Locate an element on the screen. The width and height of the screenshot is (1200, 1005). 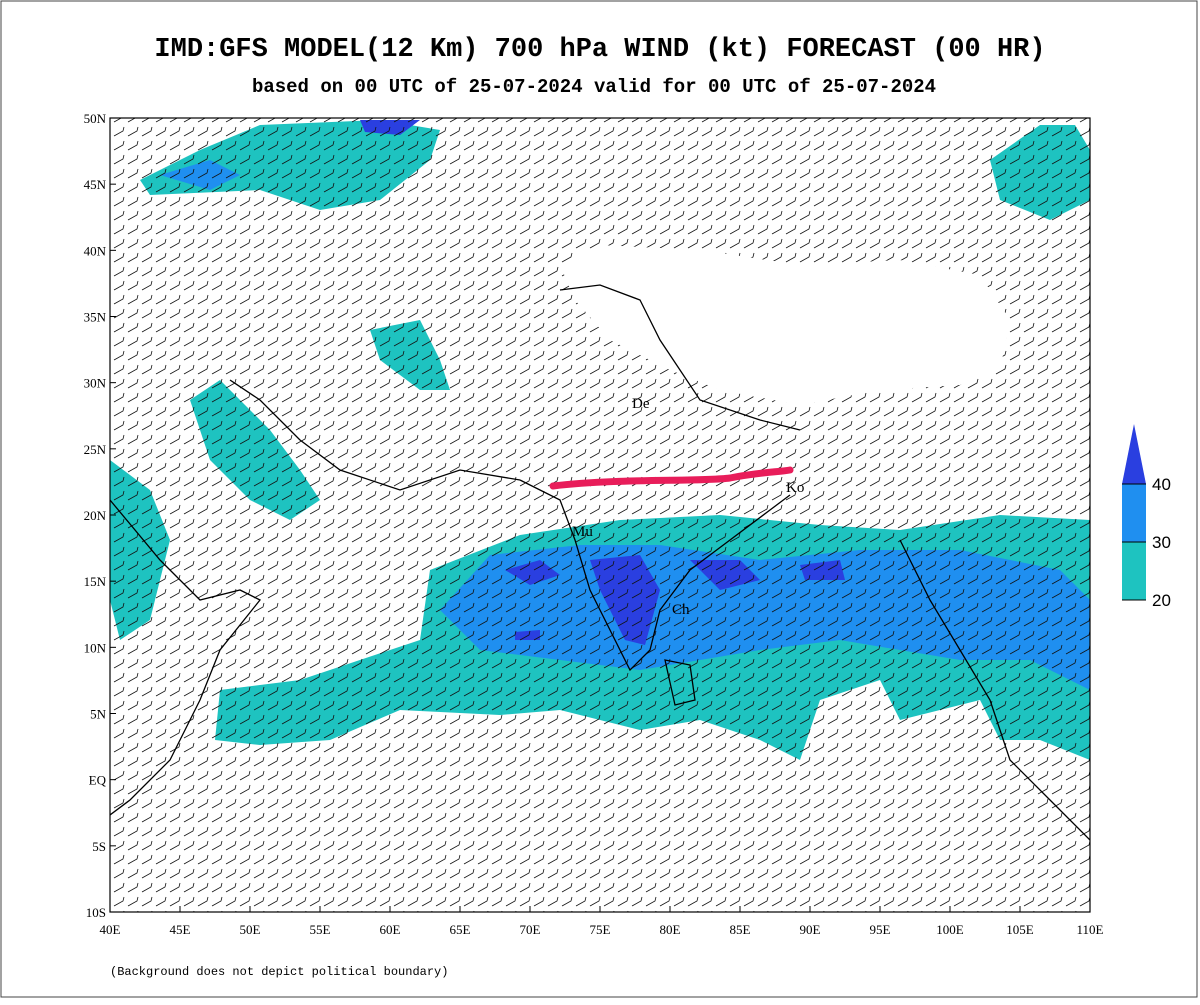
place-label: De is located at coordinates (641, 404).